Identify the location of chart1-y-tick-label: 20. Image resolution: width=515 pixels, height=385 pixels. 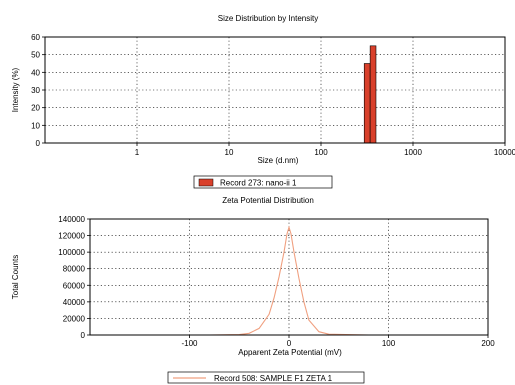
(35, 108).